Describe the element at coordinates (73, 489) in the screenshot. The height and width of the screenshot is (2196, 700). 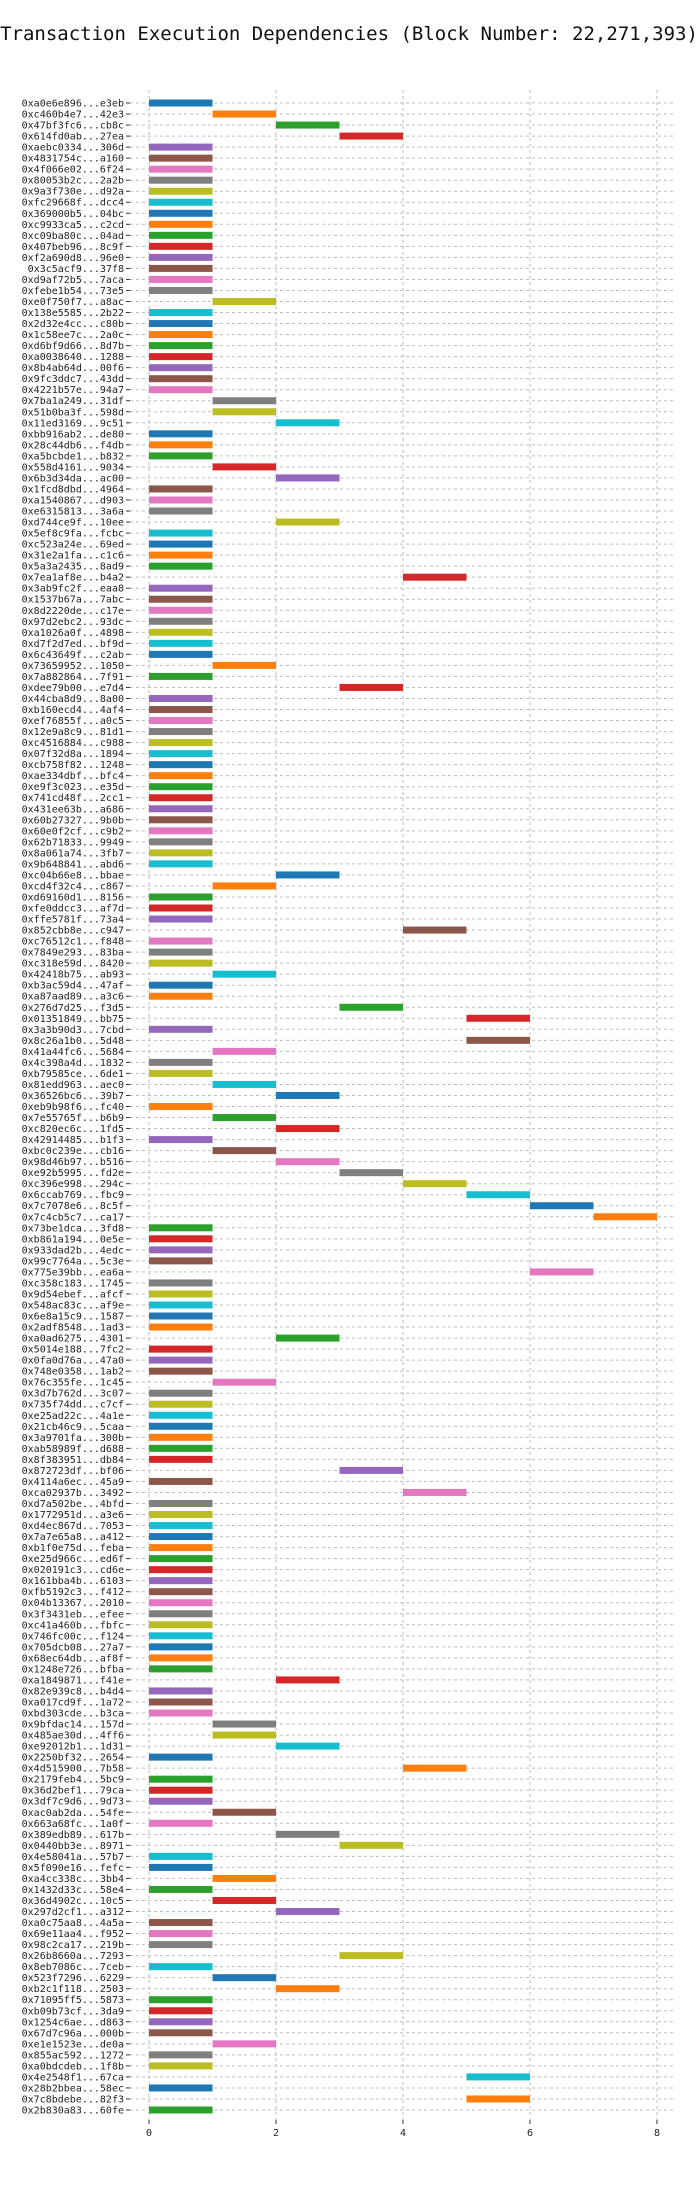
I see `y-tick-label: 0x1fcd8dbd...4964` at that location.